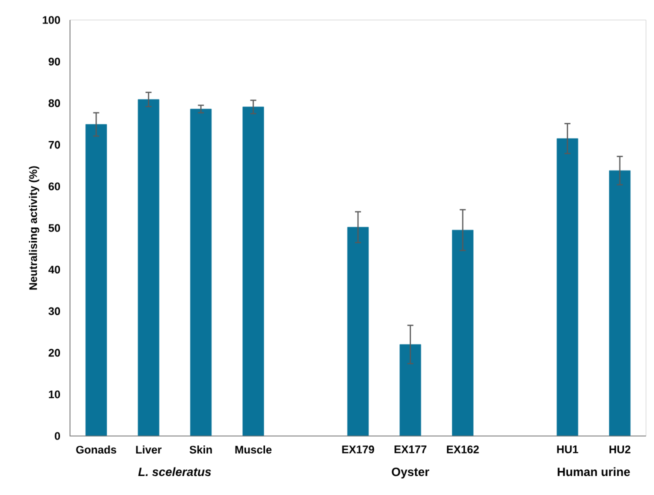 Image resolution: width=654 pixels, height=495 pixels. I want to click on text: Oyster, so click(411, 473).